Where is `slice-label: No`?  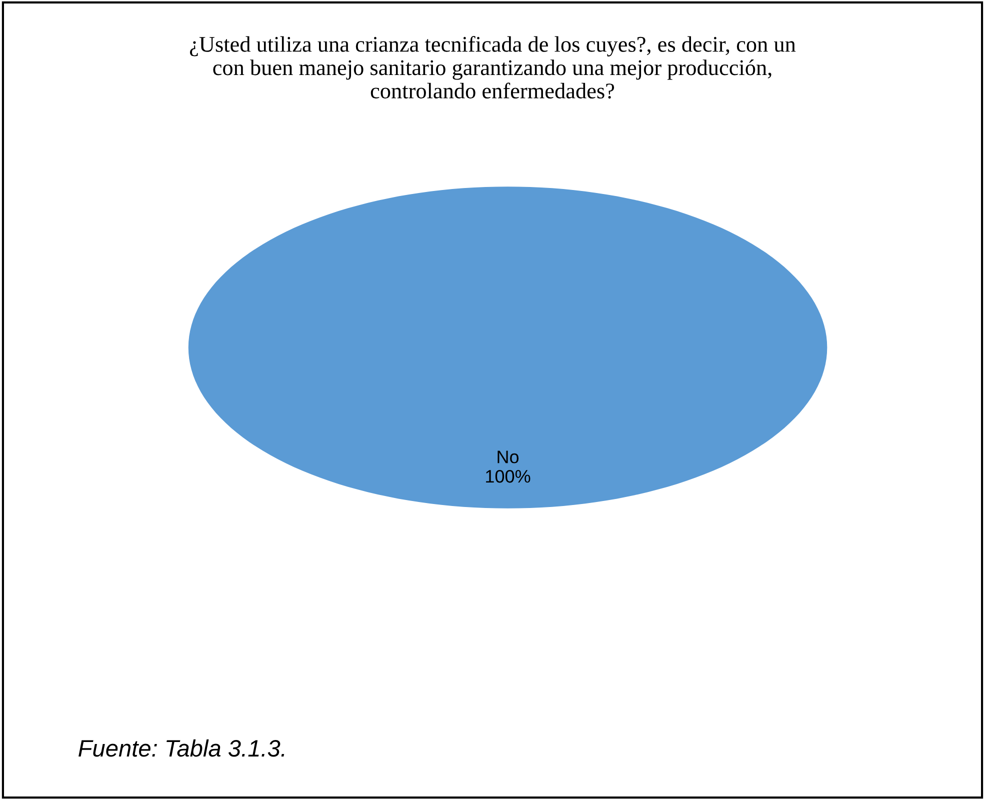
slice-label: No is located at coordinates (508, 457).